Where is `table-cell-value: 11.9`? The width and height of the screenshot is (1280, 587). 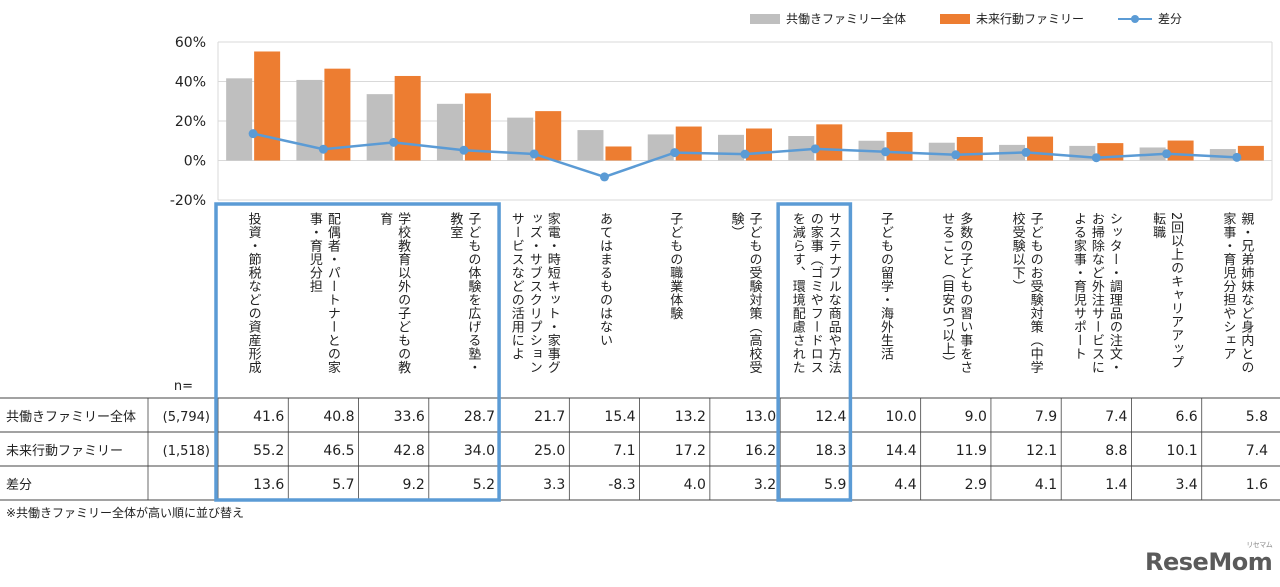 table-cell-value: 11.9 is located at coordinates (971, 451).